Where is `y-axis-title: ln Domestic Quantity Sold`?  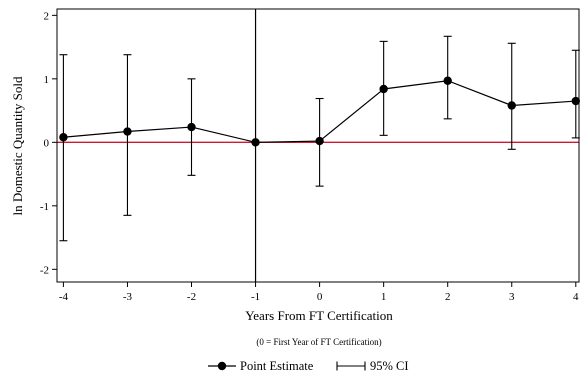 y-axis-title: ln Domestic Quantity Sold is located at coordinates (17, 146).